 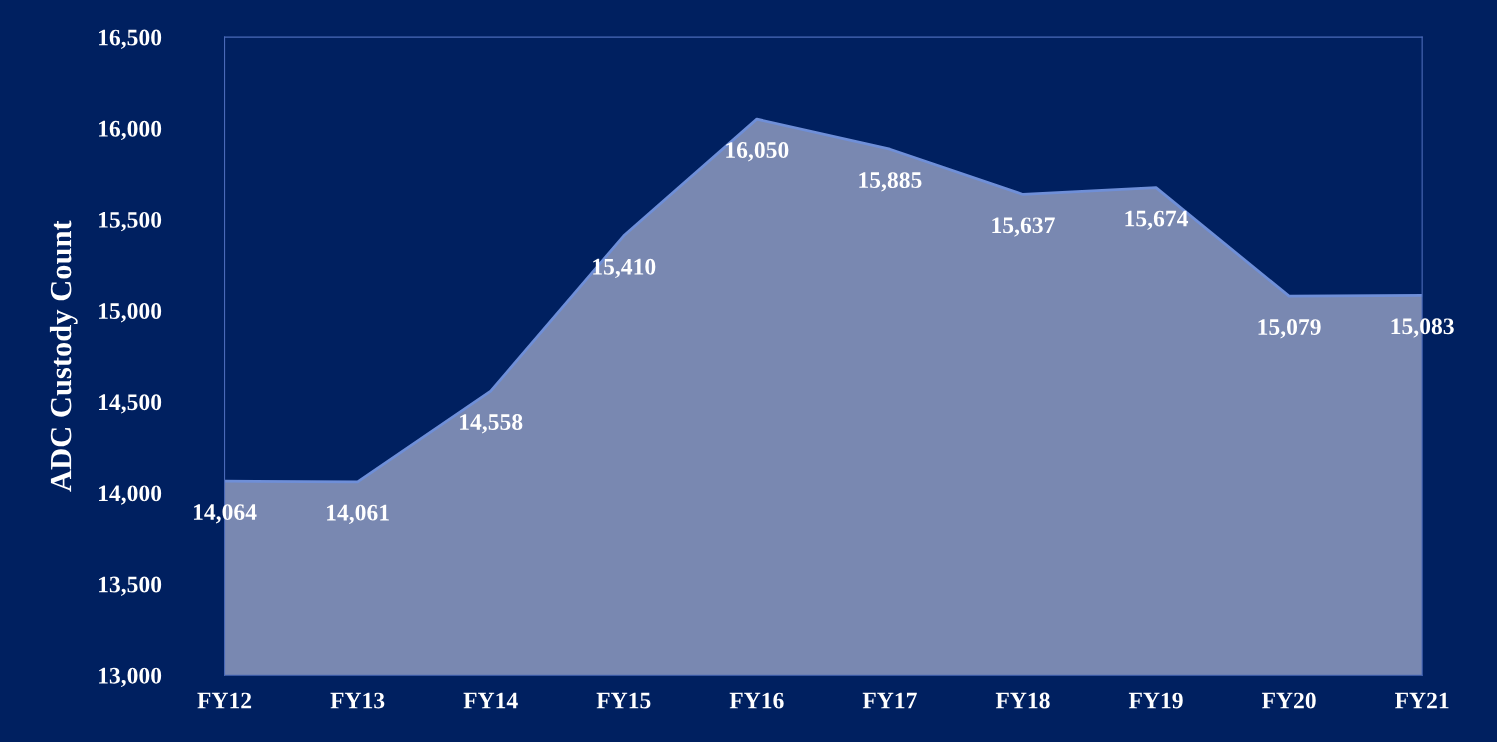 What do you see at coordinates (130, 586) in the screenshot?
I see `y-tick-label: 13,500` at bounding box center [130, 586].